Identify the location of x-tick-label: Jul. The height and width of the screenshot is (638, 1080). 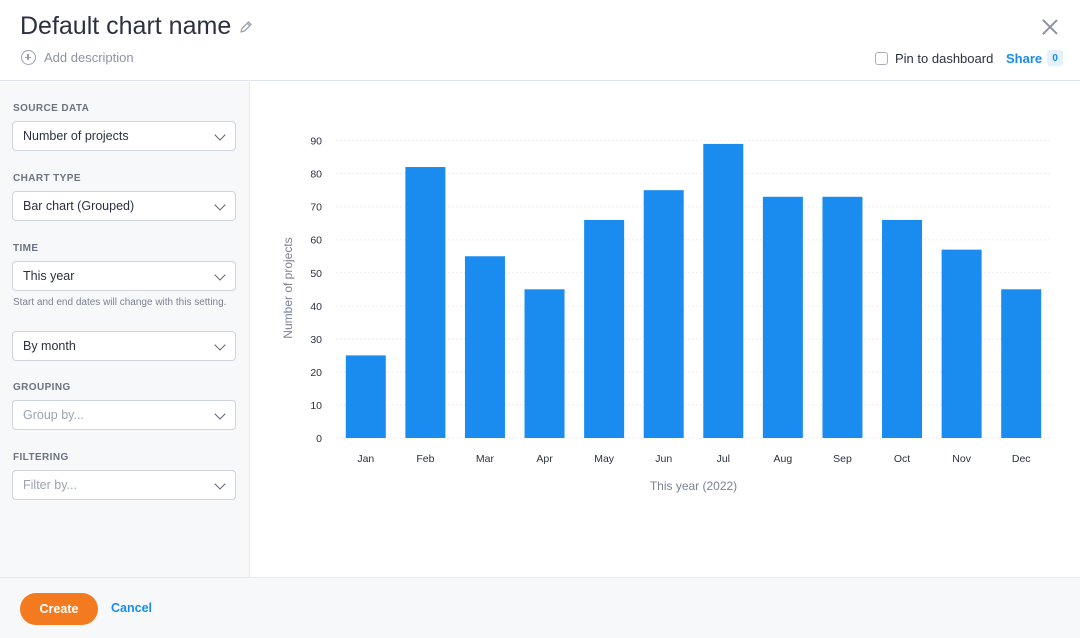
(723, 459).